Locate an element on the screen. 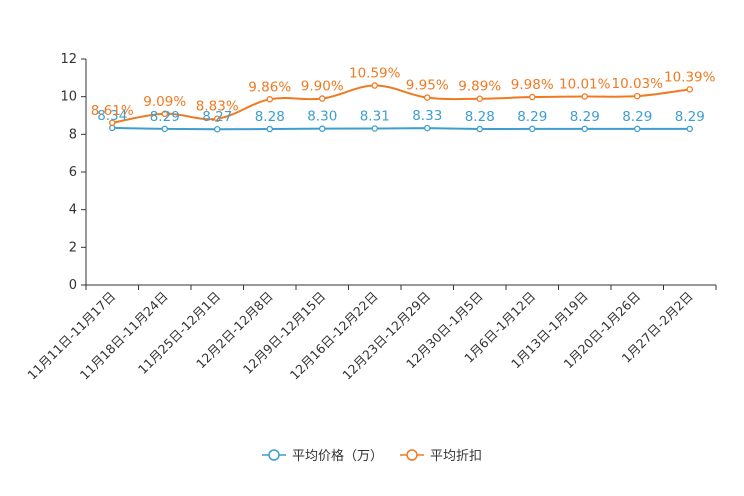 The image size is (744, 496). data-label: 8.30 is located at coordinates (322, 117).